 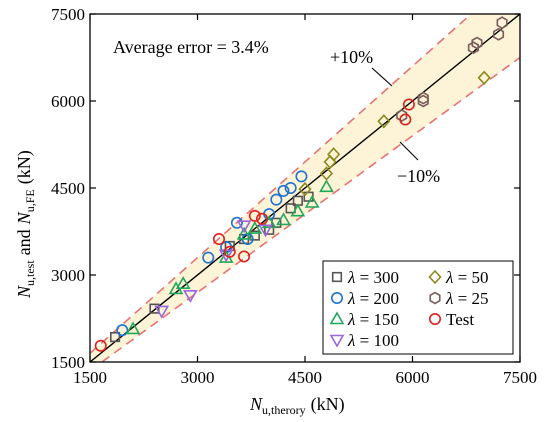 I want to click on legend-label: λ = 25, so click(x=466, y=298).